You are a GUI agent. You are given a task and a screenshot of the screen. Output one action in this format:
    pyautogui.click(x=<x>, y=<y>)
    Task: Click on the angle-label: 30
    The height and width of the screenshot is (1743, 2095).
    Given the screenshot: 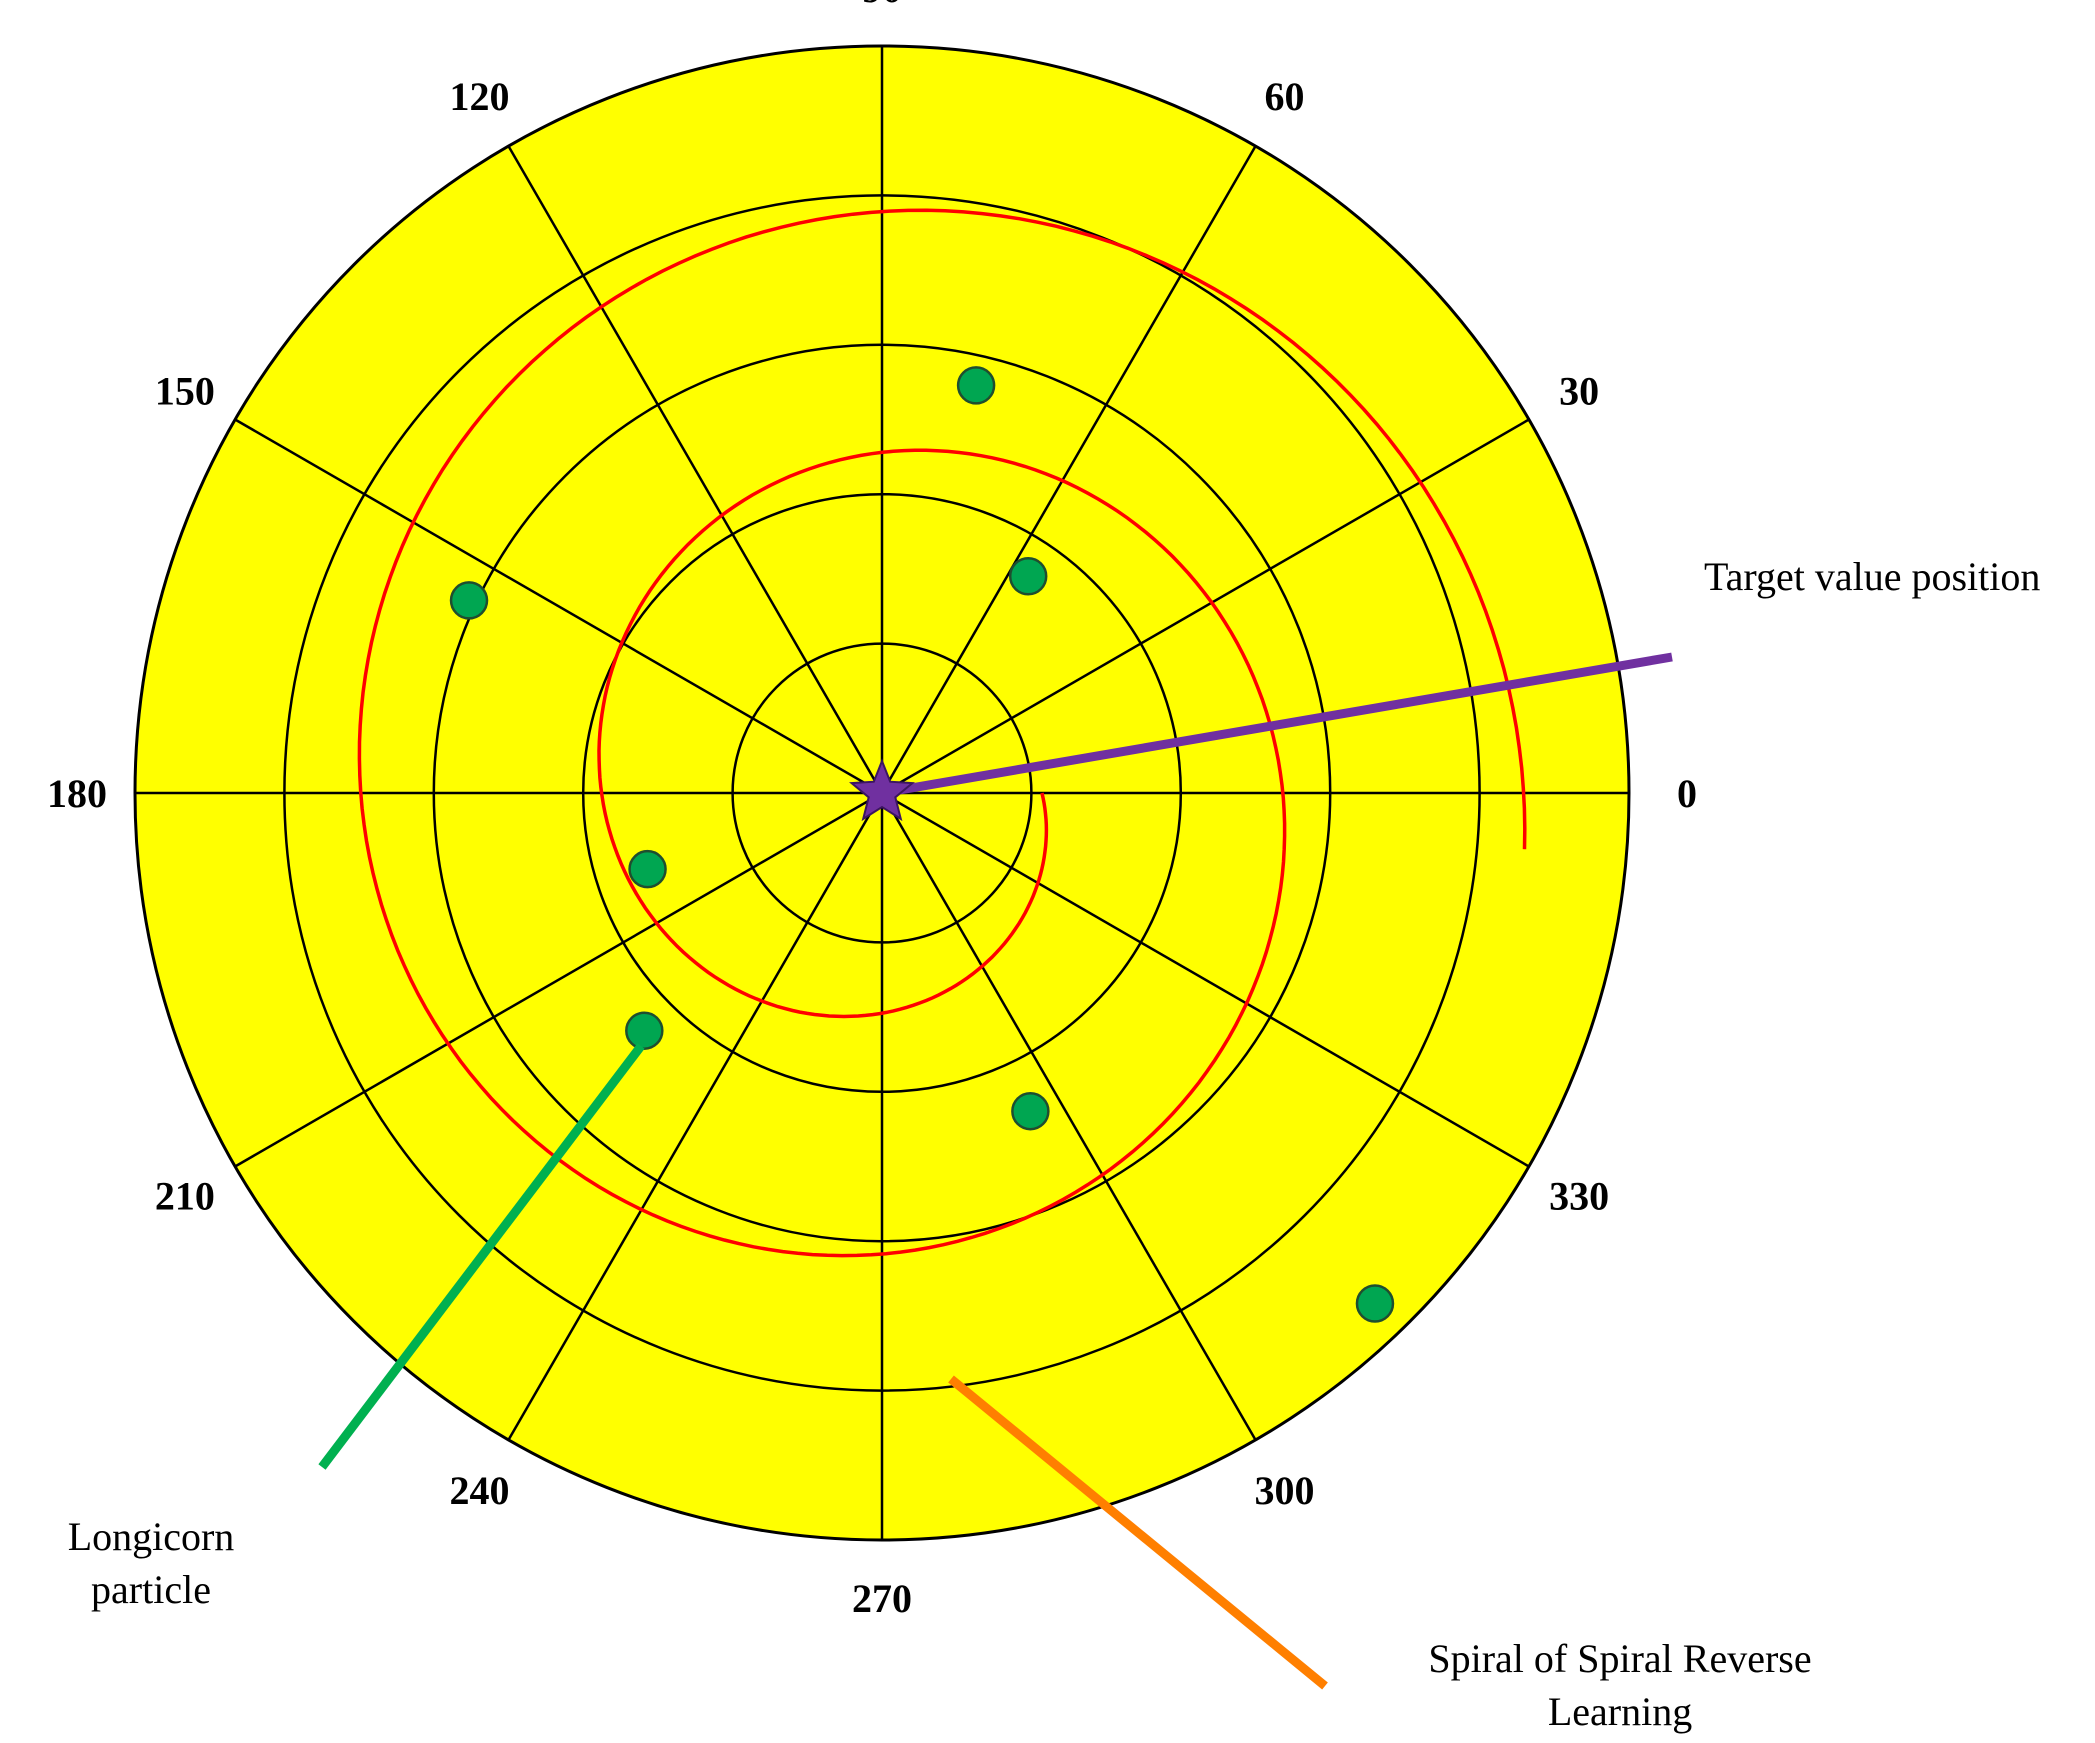 What is the action you would take?
    pyautogui.click(x=1579, y=391)
    